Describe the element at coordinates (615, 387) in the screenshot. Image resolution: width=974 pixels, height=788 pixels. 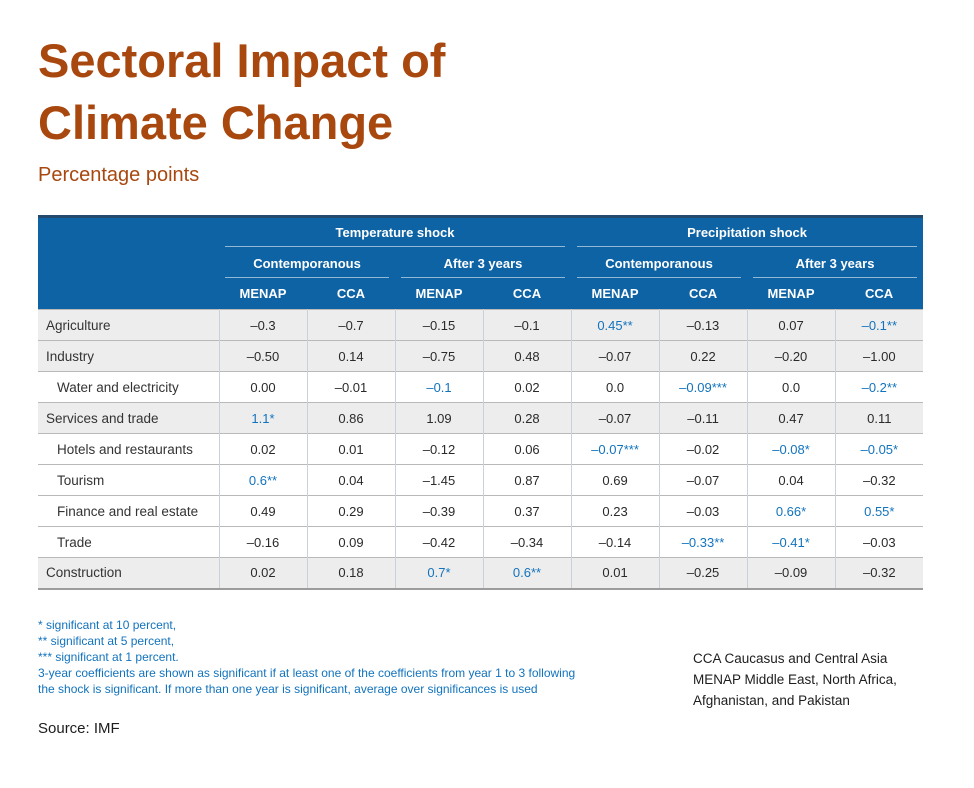
I see `cell-value: 0.0` at that location.